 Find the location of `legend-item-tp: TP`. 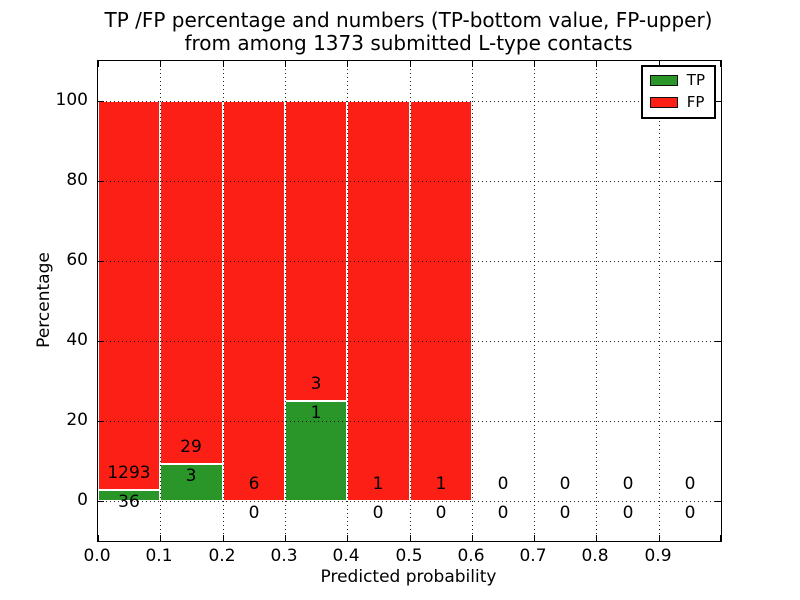

legend-item-tp: TP is located at coordinates (677, 80).